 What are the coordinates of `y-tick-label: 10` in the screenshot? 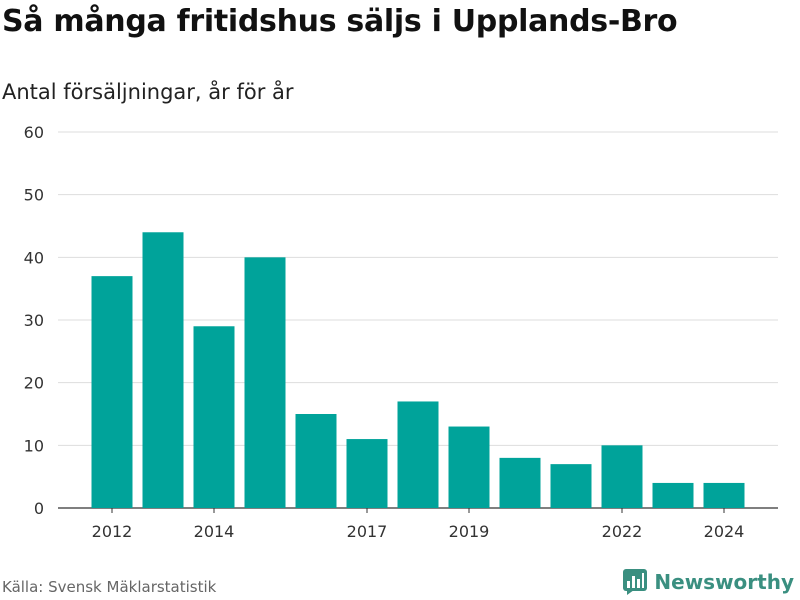 It's located at (34, 445).